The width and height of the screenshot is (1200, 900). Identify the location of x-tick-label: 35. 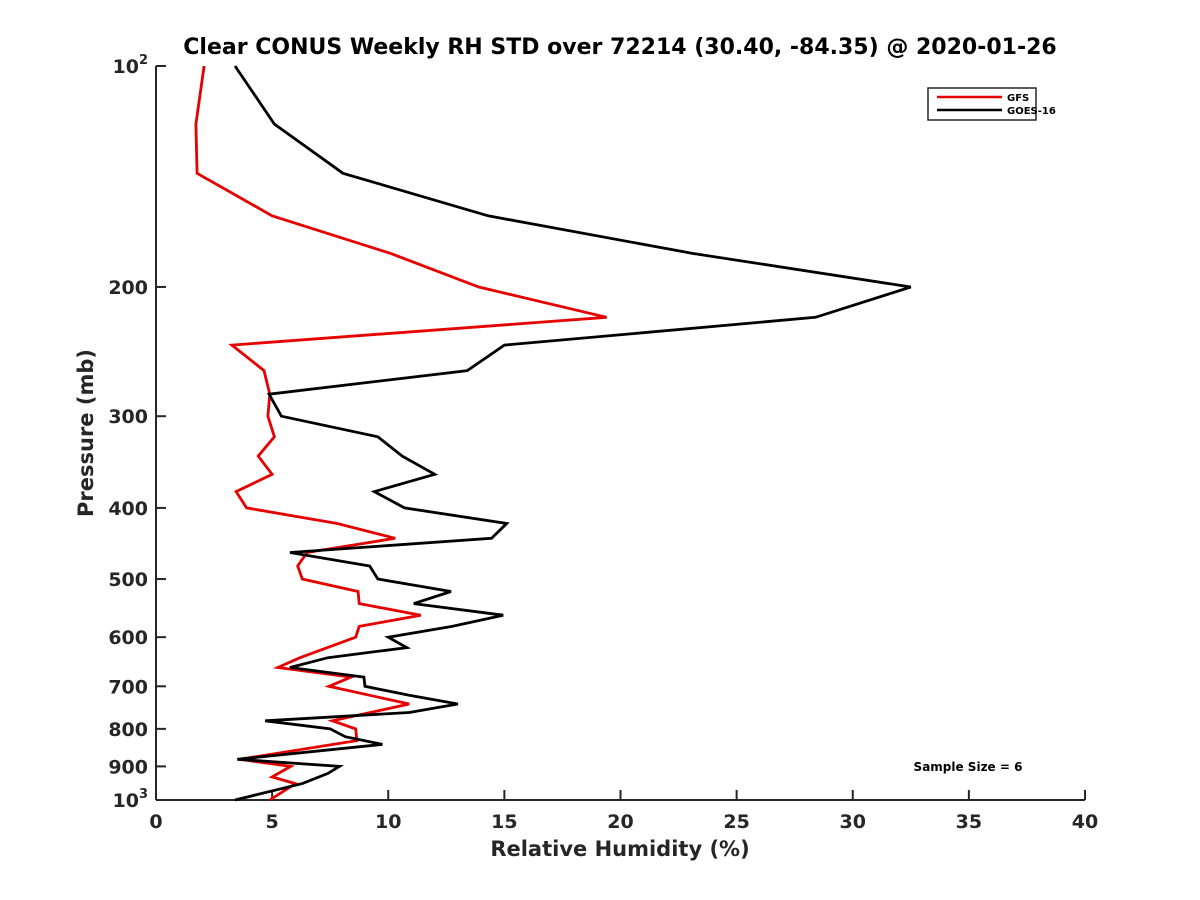
(969, 822).